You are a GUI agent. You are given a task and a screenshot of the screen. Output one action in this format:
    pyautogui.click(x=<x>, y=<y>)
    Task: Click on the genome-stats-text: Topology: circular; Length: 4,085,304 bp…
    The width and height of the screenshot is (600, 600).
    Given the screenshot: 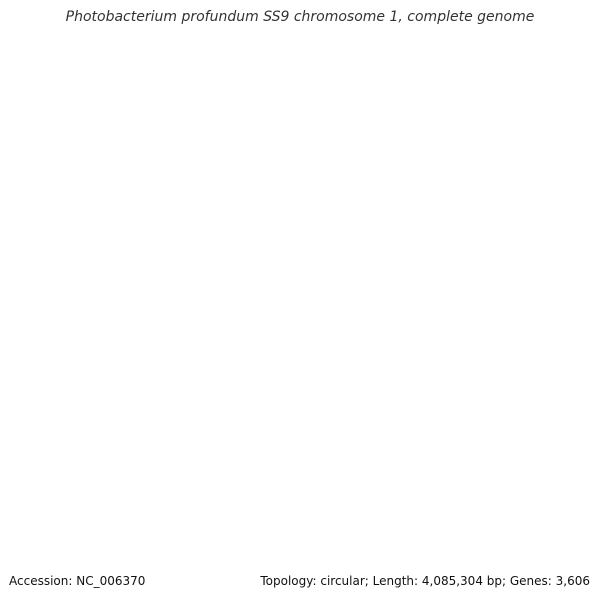 What is the action you would take?
    pyautogui.click(x=425, y=581)
    